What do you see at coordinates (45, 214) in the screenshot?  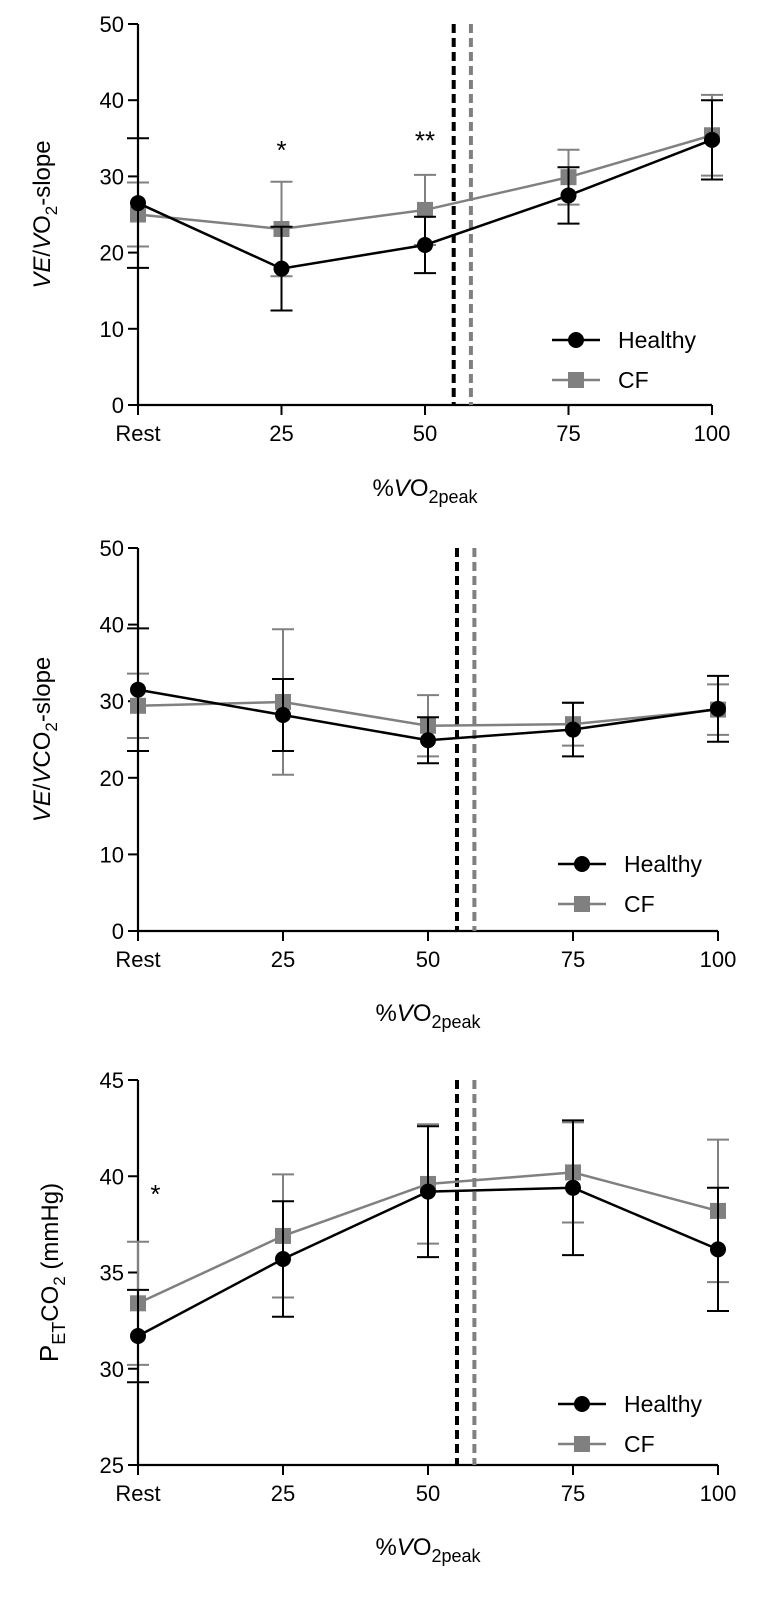 I see `y-axis-title: VE/VO2-slope` at bounding box center [45, 214].